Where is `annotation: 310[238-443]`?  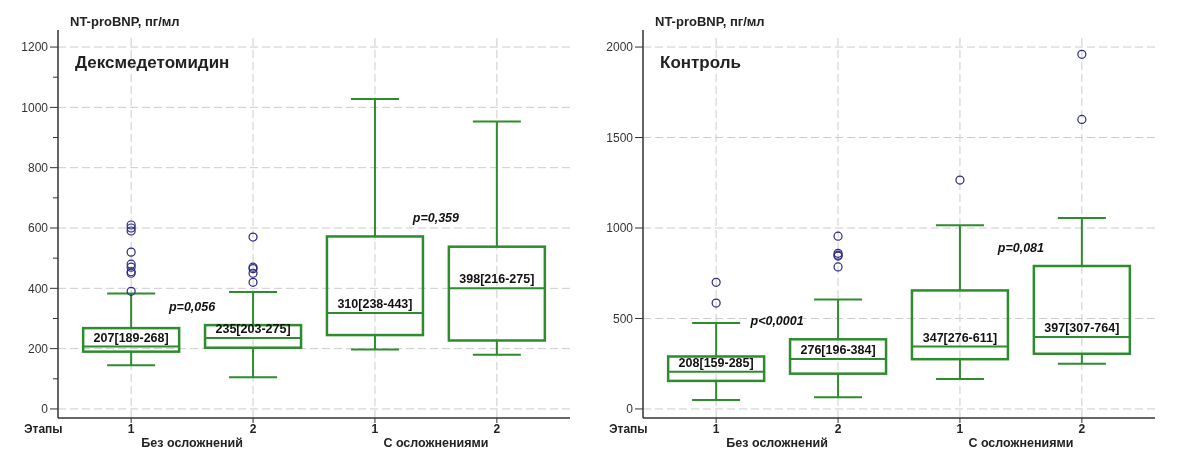
annotation: 310[238-443] is located at coordinates (375, 304).